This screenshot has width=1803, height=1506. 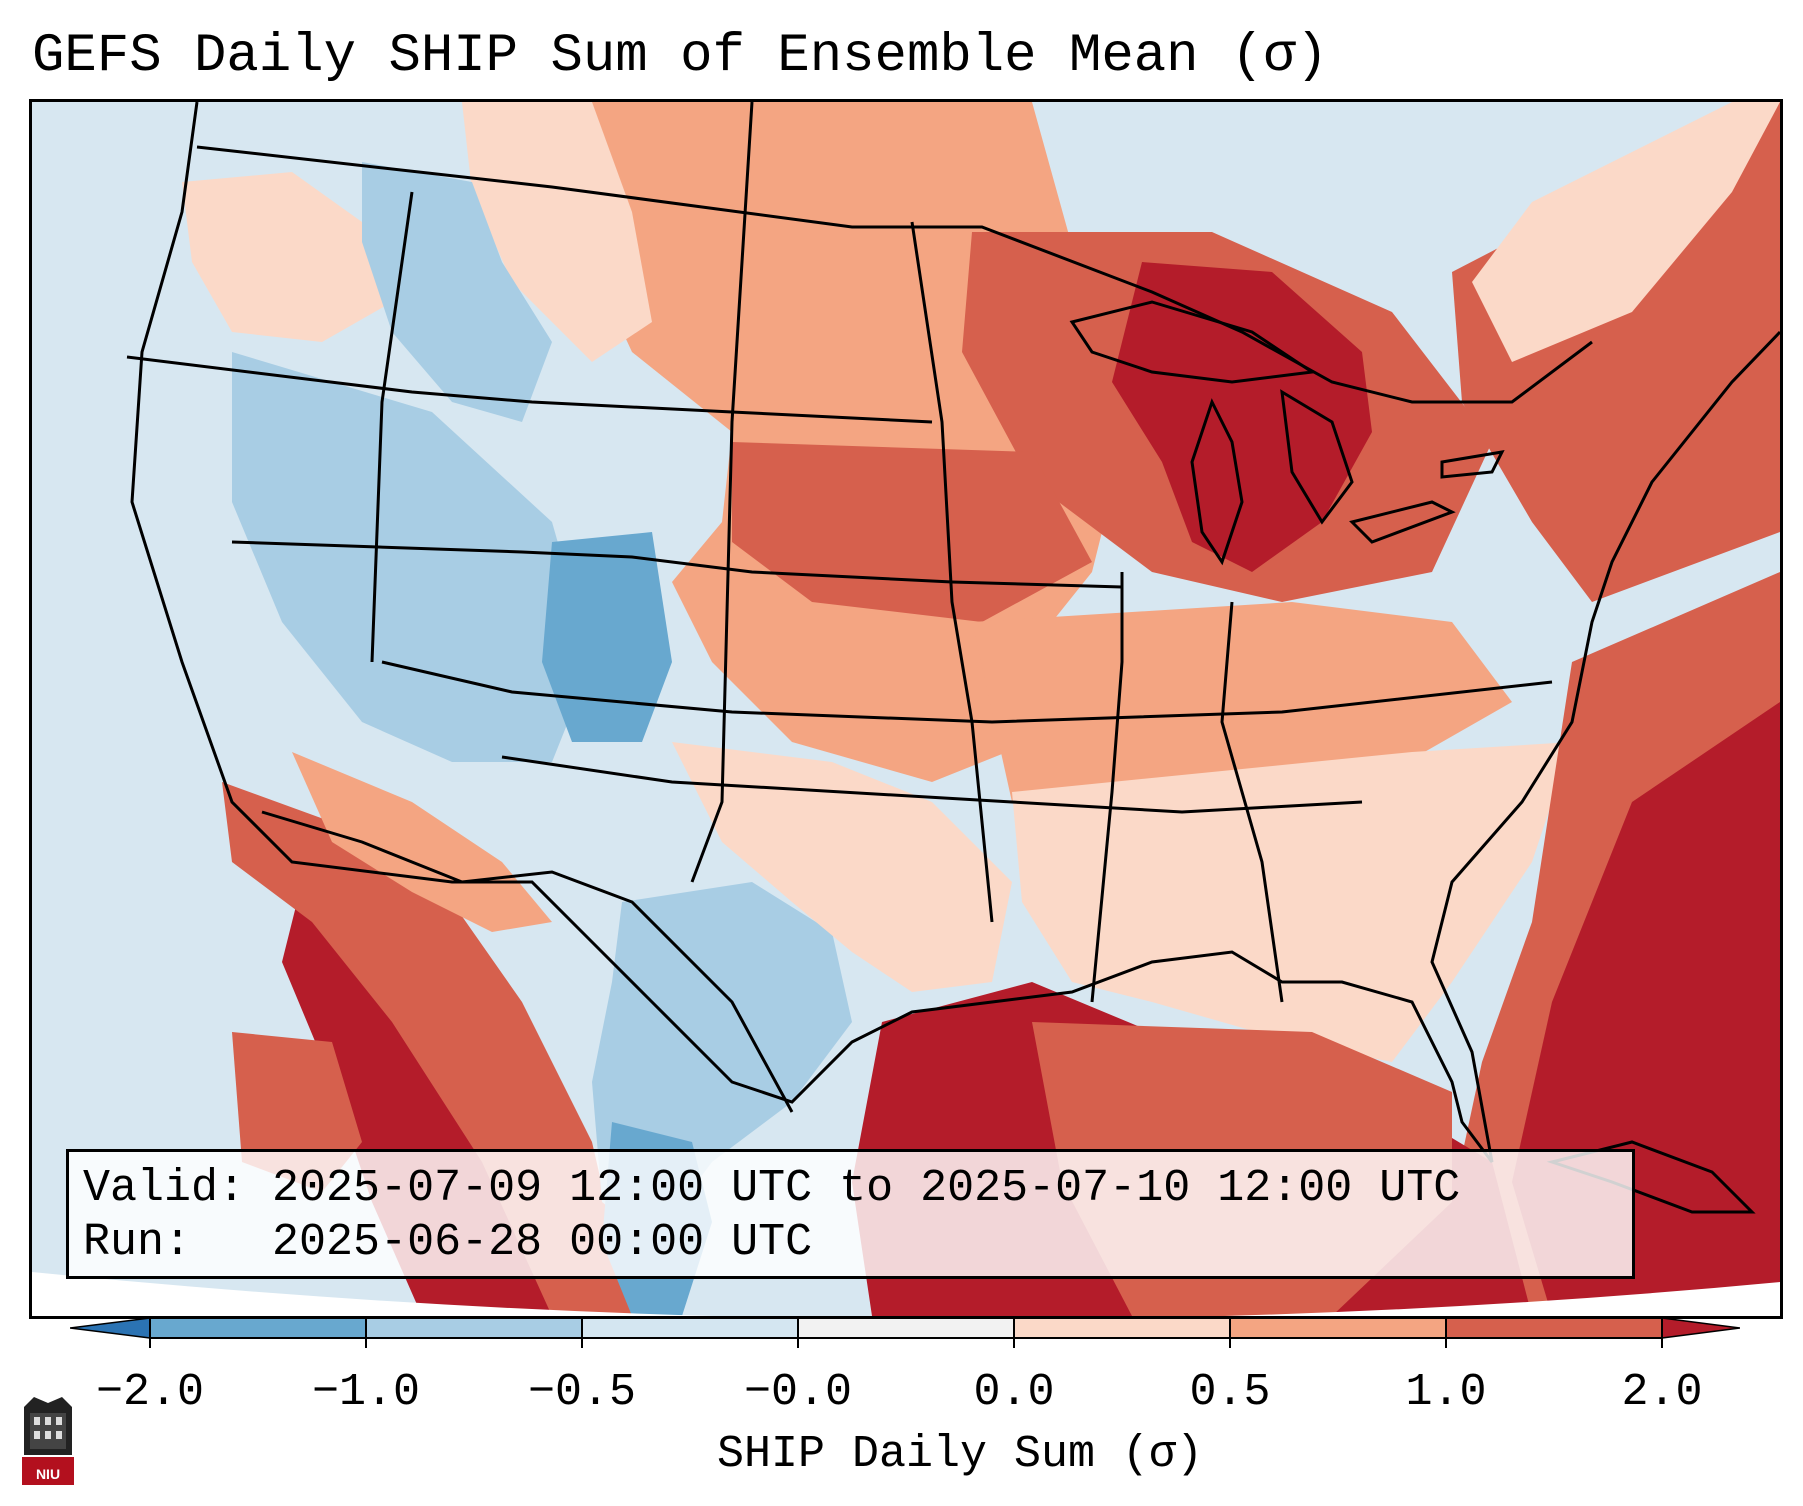 What do you see at coordinates (164, 1188) in the screenshot?
I see `valid-label: Valid:` at bounding box center [164, 1188].